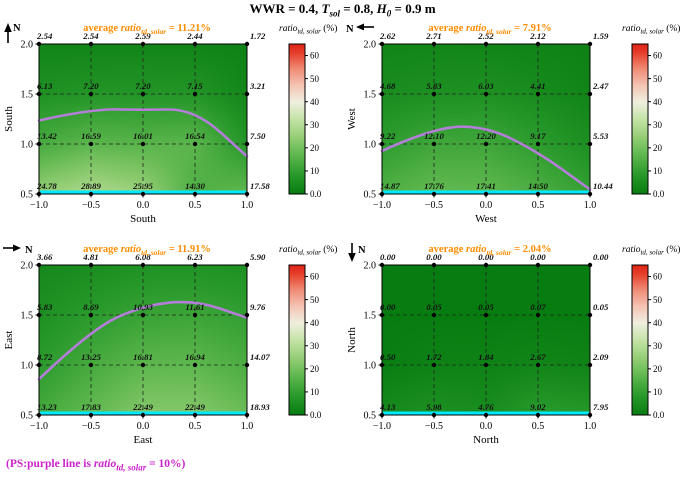  I want to click on value-label: 5.83, so click(45, 307).